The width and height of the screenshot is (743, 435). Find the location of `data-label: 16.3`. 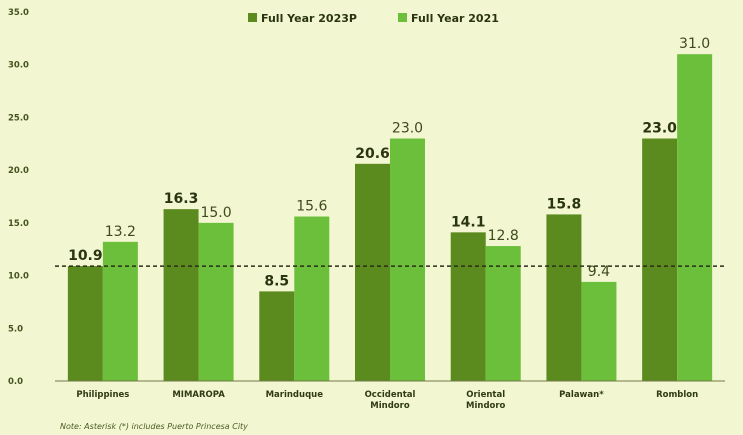

data-label: 16.3 is located at coordinates (181, 199).